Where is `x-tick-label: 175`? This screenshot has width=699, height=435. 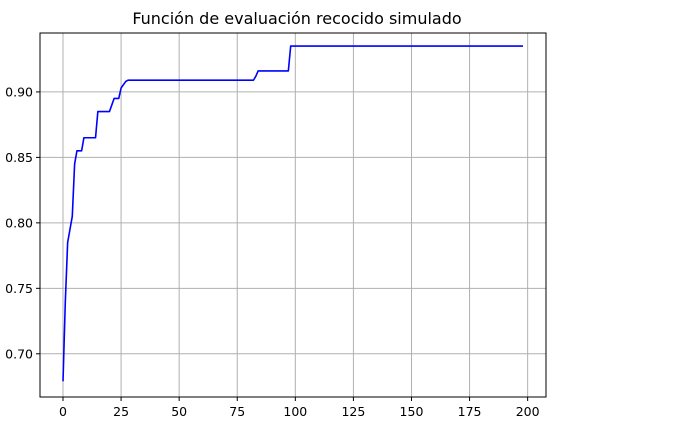 x-tick-label: 175 is located at coordinates (470, 411).